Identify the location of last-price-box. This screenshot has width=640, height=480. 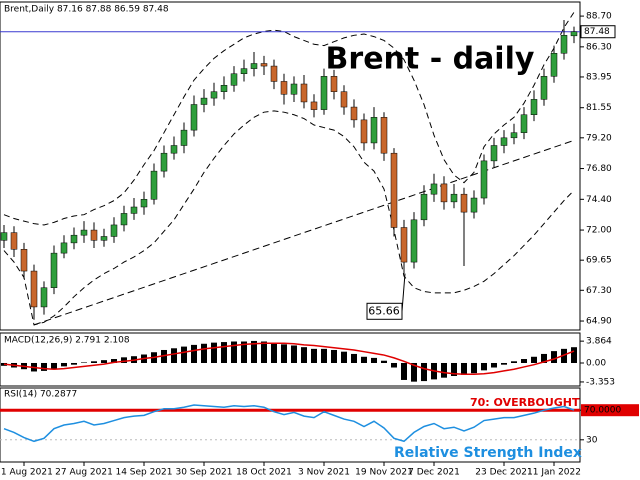
(598, 32).